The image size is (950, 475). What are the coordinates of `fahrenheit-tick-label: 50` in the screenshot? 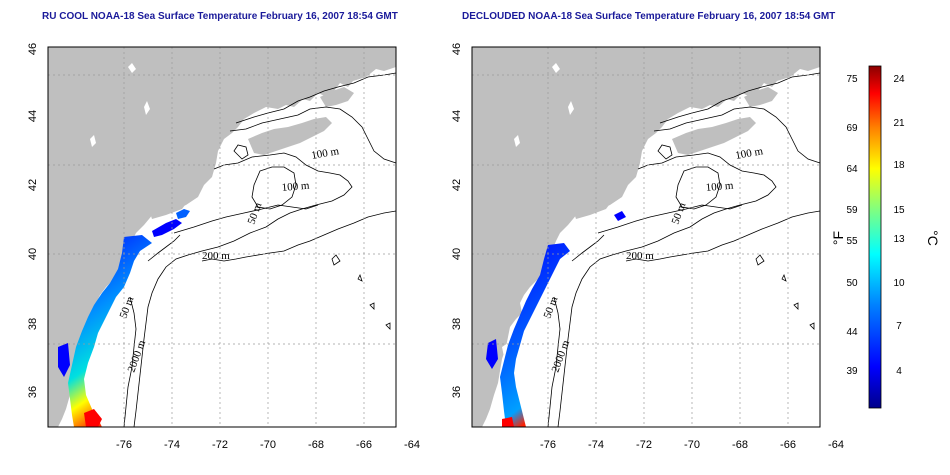 It's located at (852, 283).